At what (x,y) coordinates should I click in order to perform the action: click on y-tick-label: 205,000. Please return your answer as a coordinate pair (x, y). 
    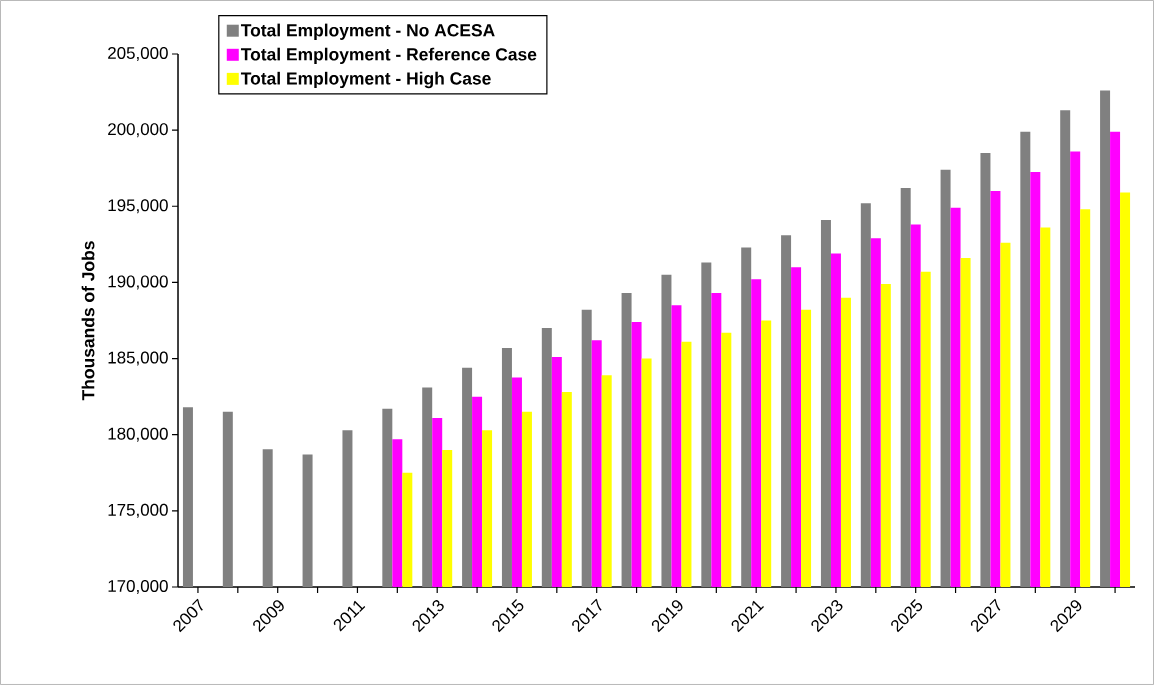
    Looking at the image, I should click on (138, 53).